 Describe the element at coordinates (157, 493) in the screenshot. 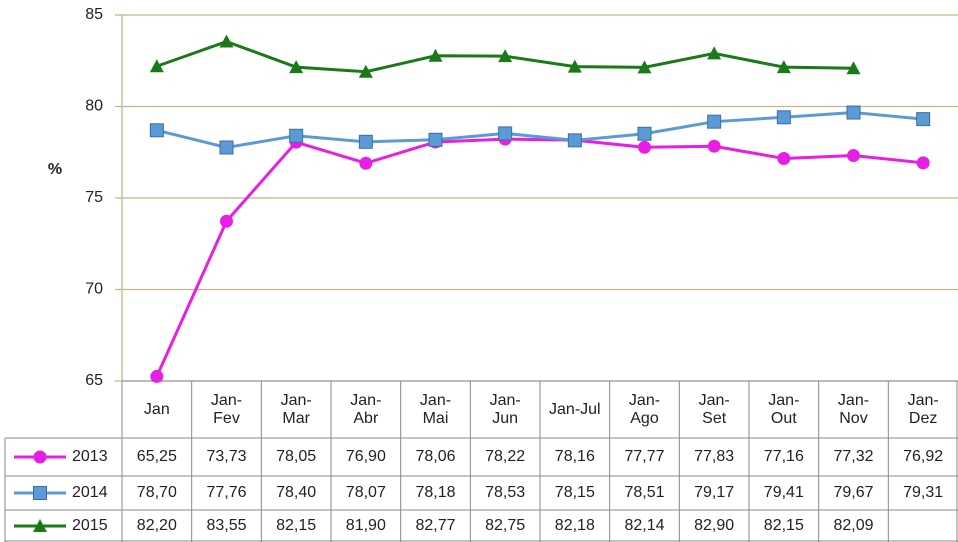

I see `table-value: 78,70` at that location.